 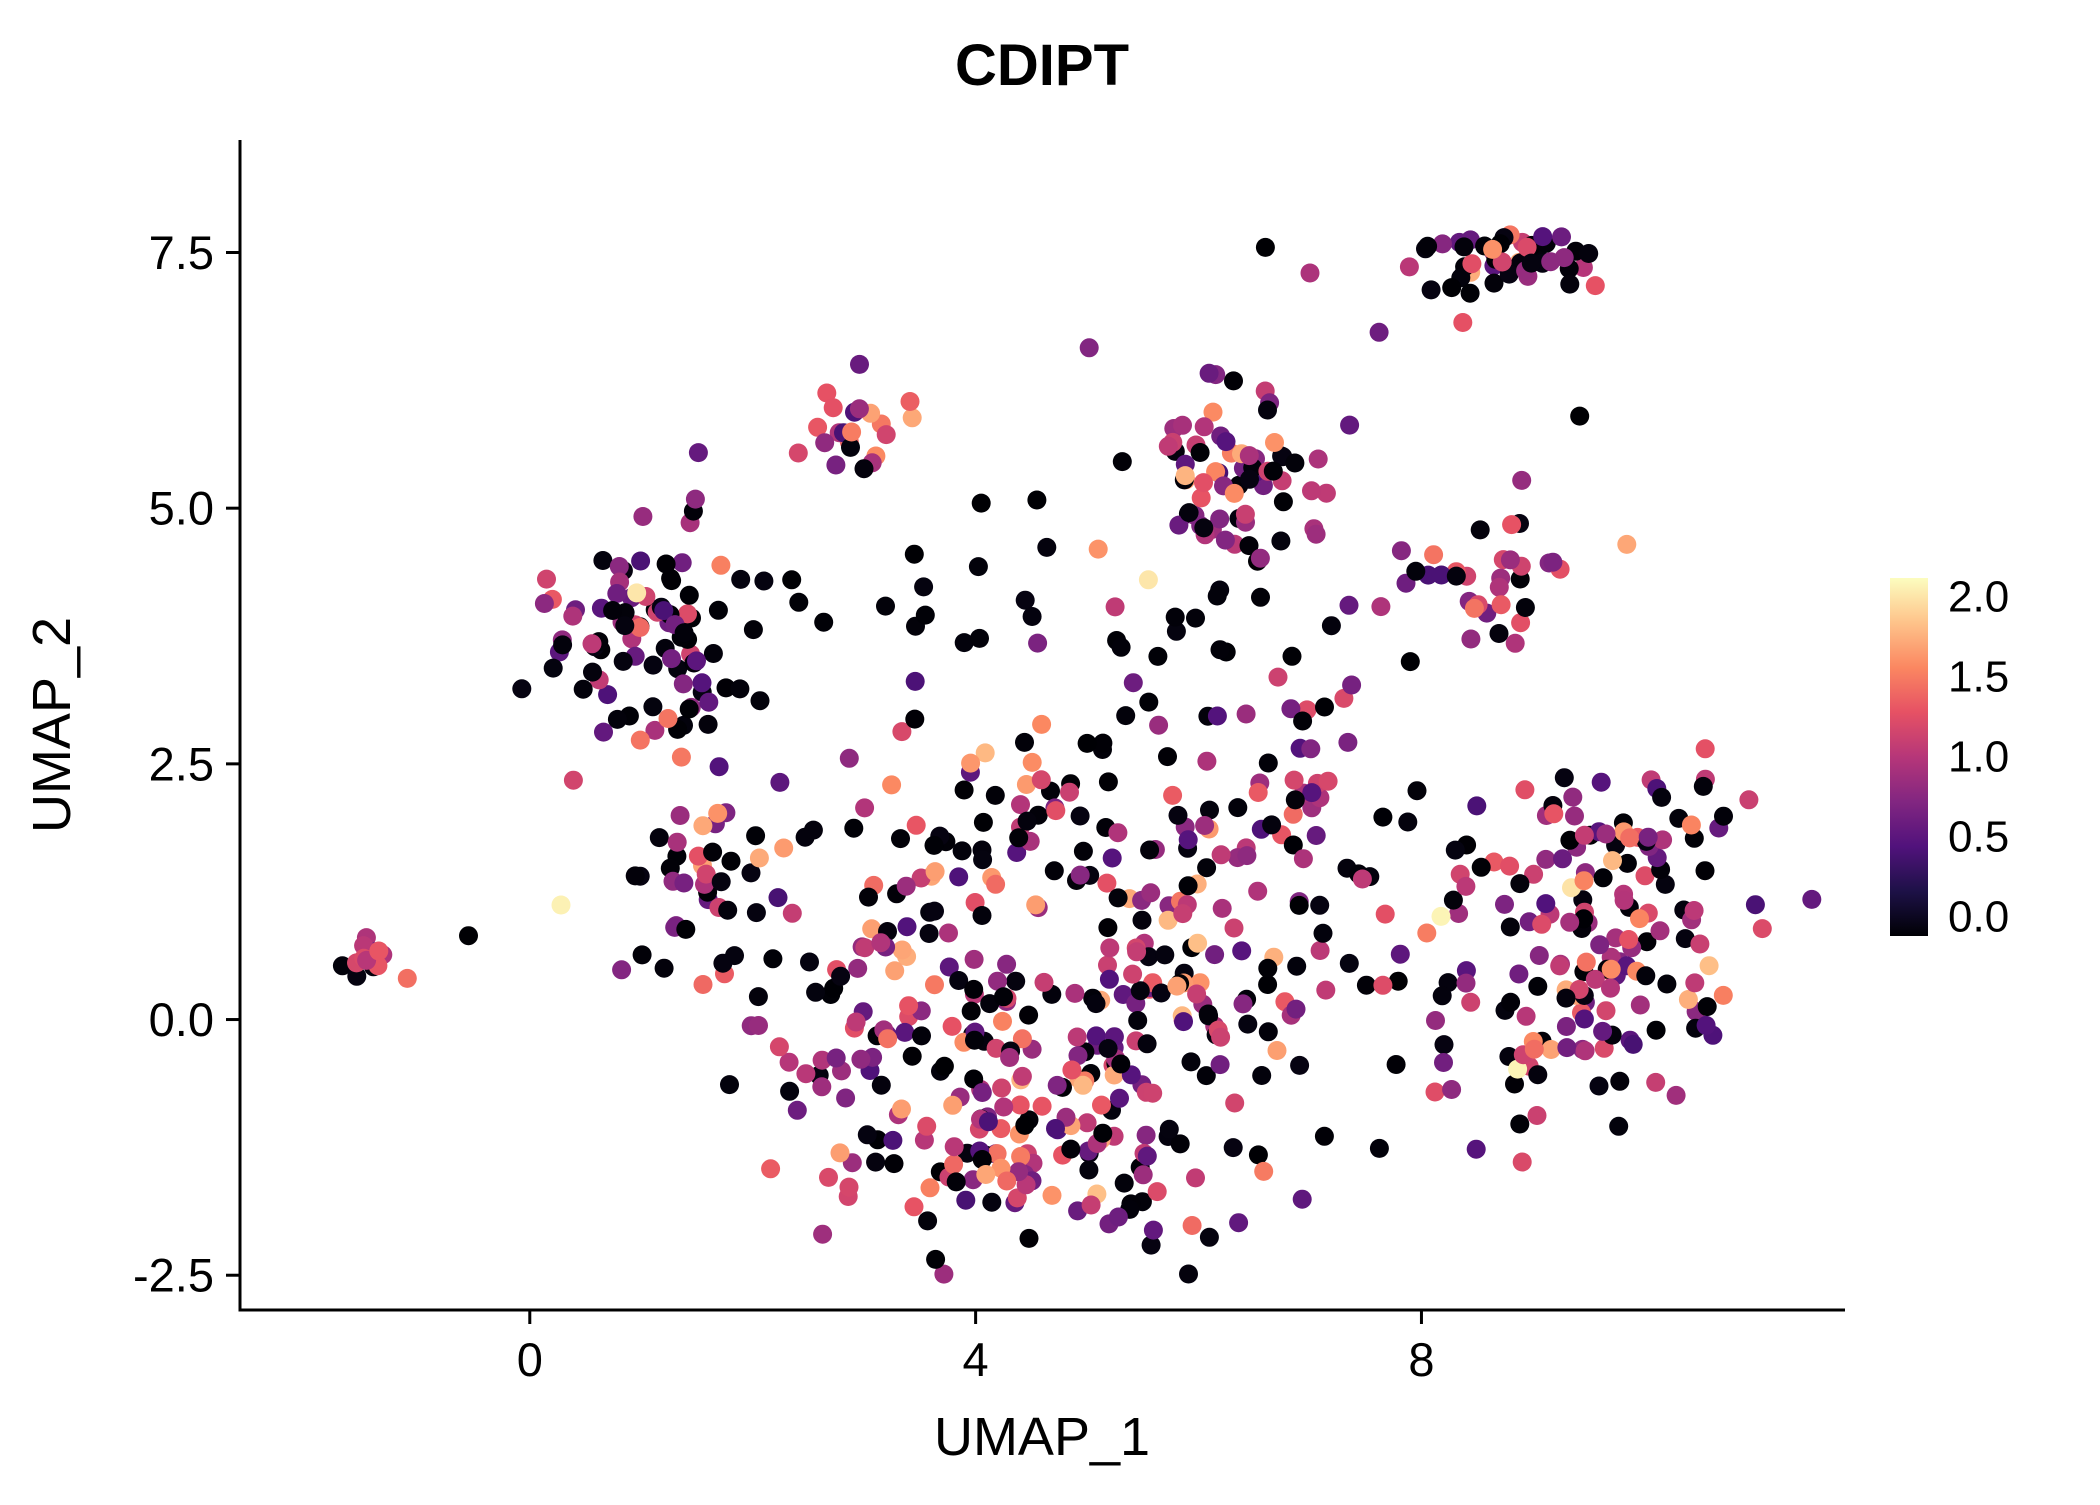 I want to click on colorbar-gradient, so click(x=1909, y=757).